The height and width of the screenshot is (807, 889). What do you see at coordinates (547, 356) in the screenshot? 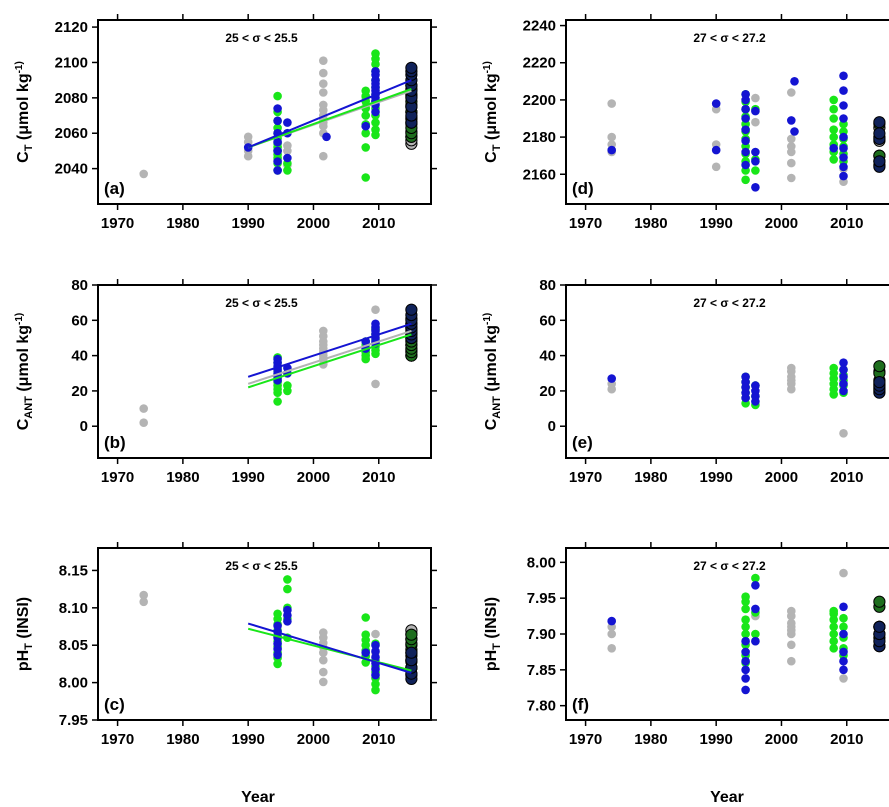
I see `y-tick-label: 40` at bounding box center [547, 356].